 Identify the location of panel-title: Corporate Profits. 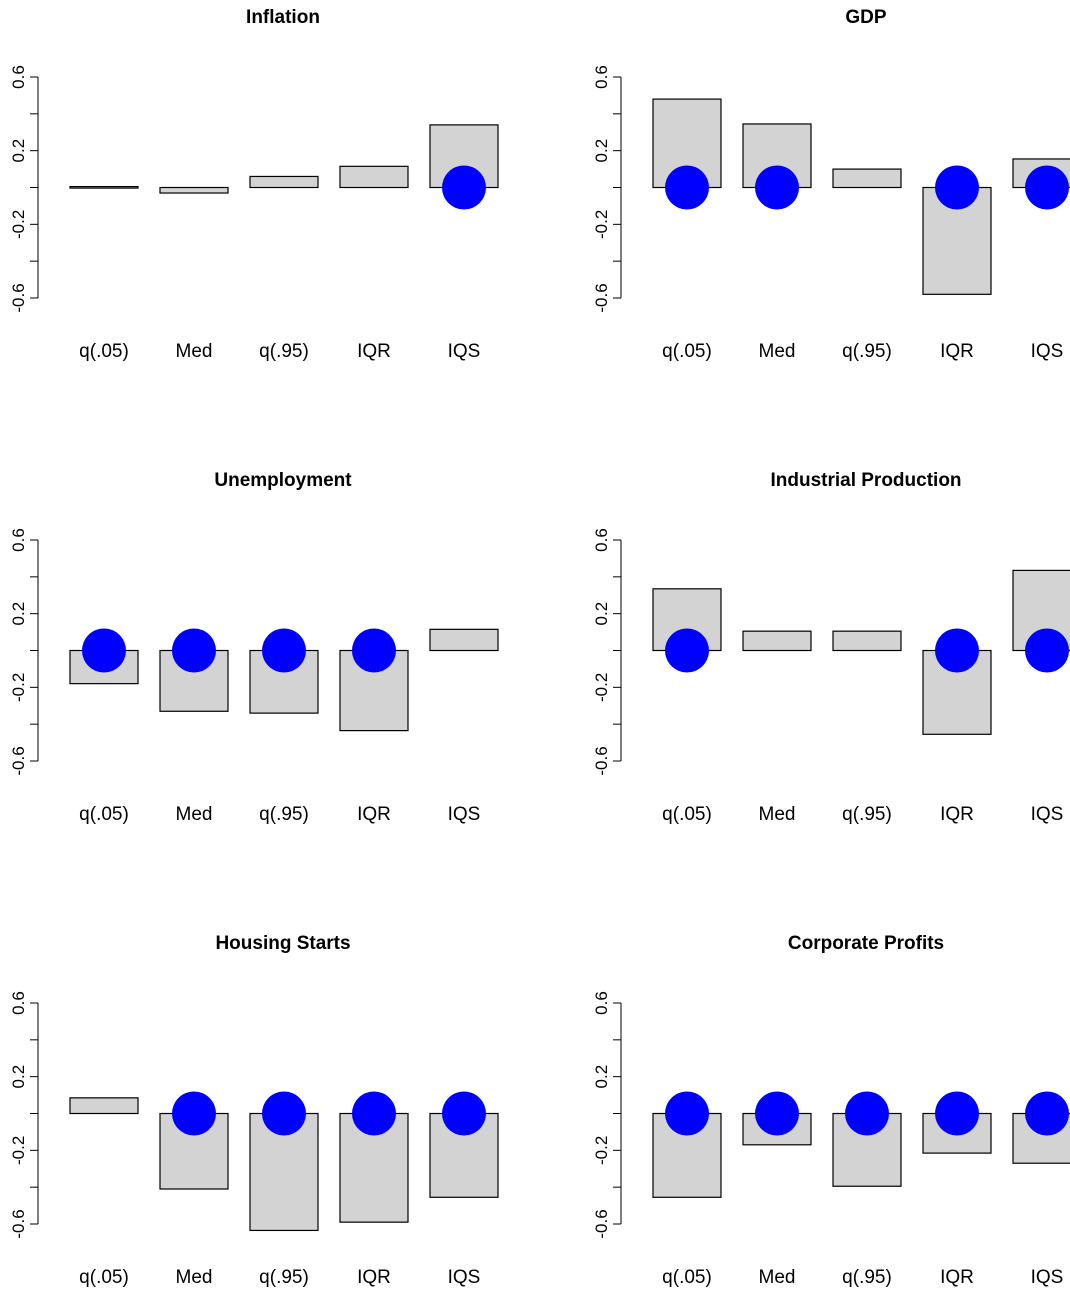
(866, 943).